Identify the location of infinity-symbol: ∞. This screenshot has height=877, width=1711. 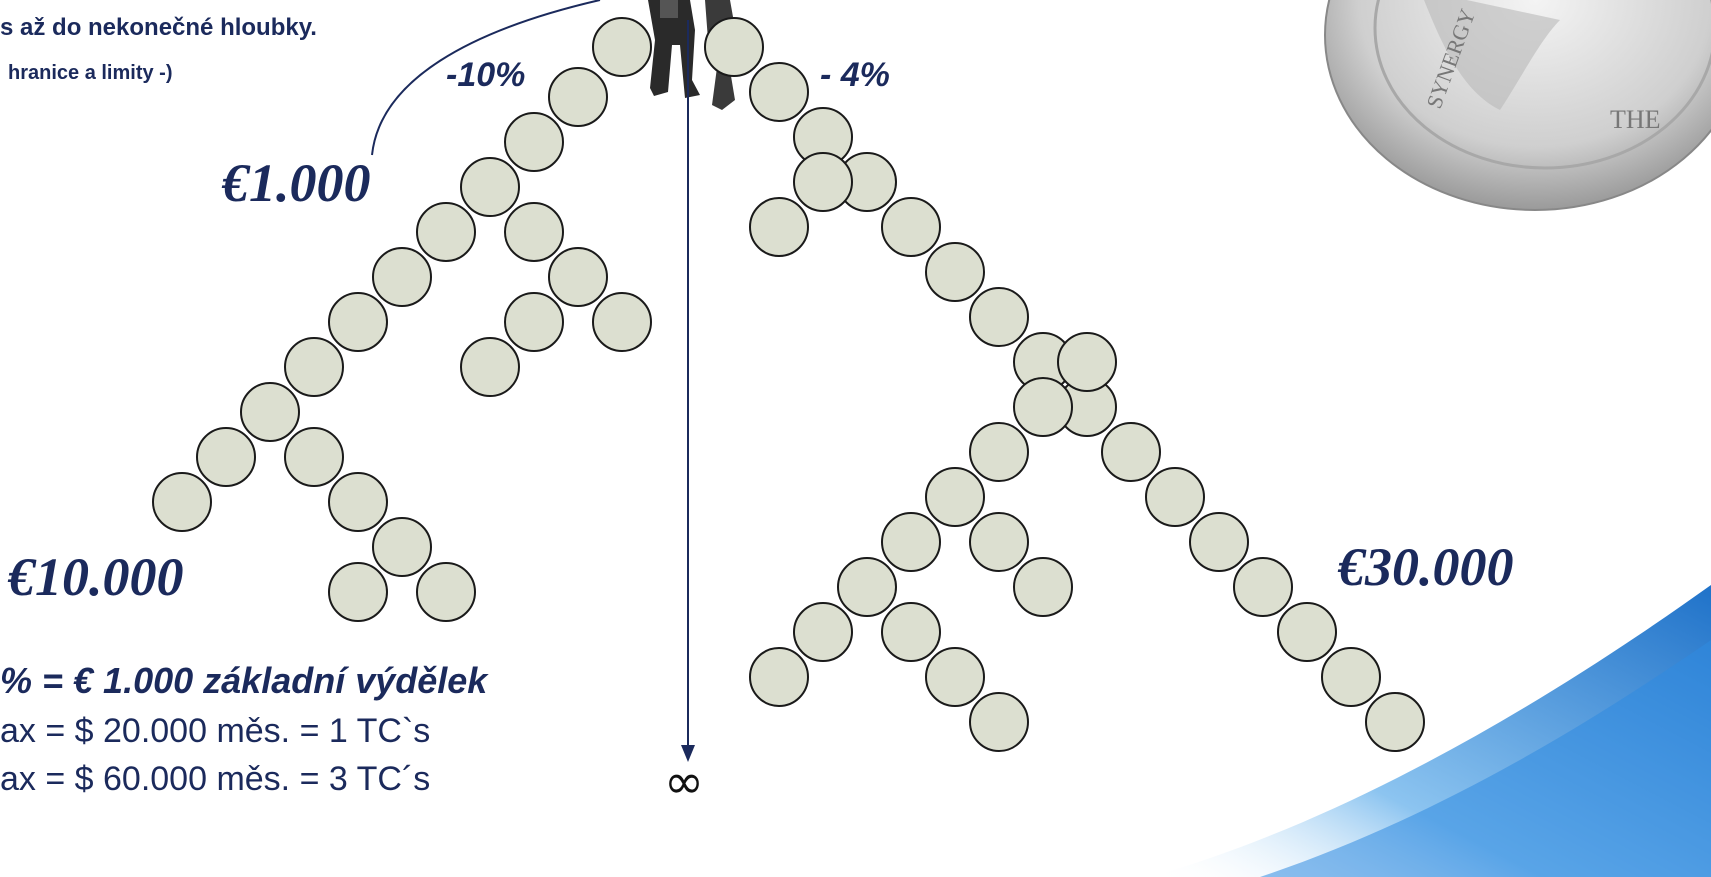
(684, 782).